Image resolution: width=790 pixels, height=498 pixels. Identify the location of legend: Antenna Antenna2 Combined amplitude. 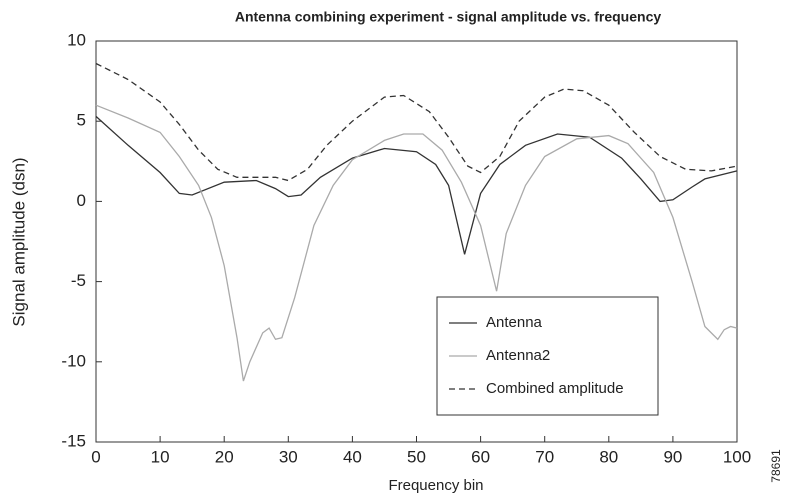
(547, 356).